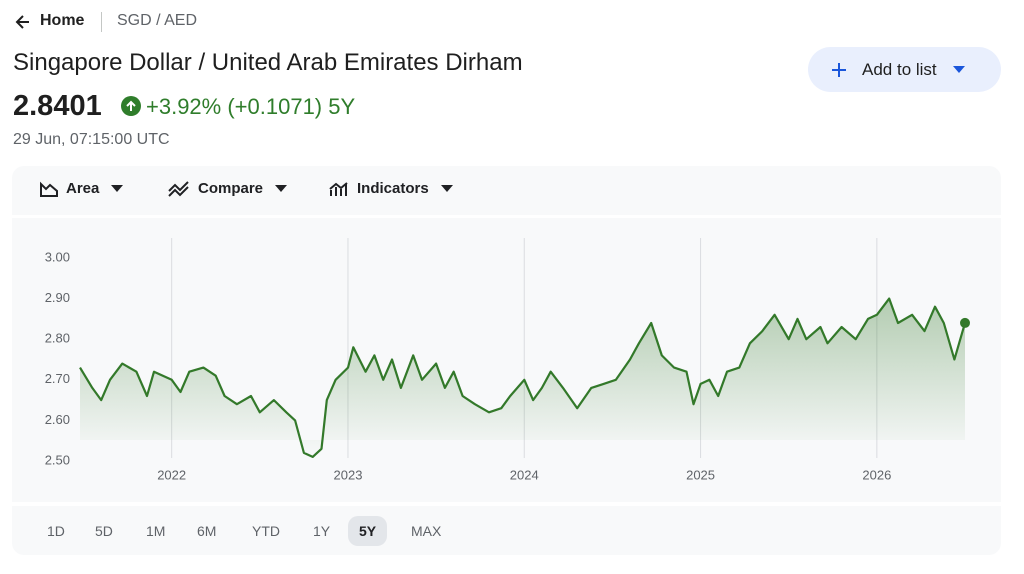  Describe the element at coordinates (57, 378) in the screenshot. I see `y-tick-label: 2.70` at that location.